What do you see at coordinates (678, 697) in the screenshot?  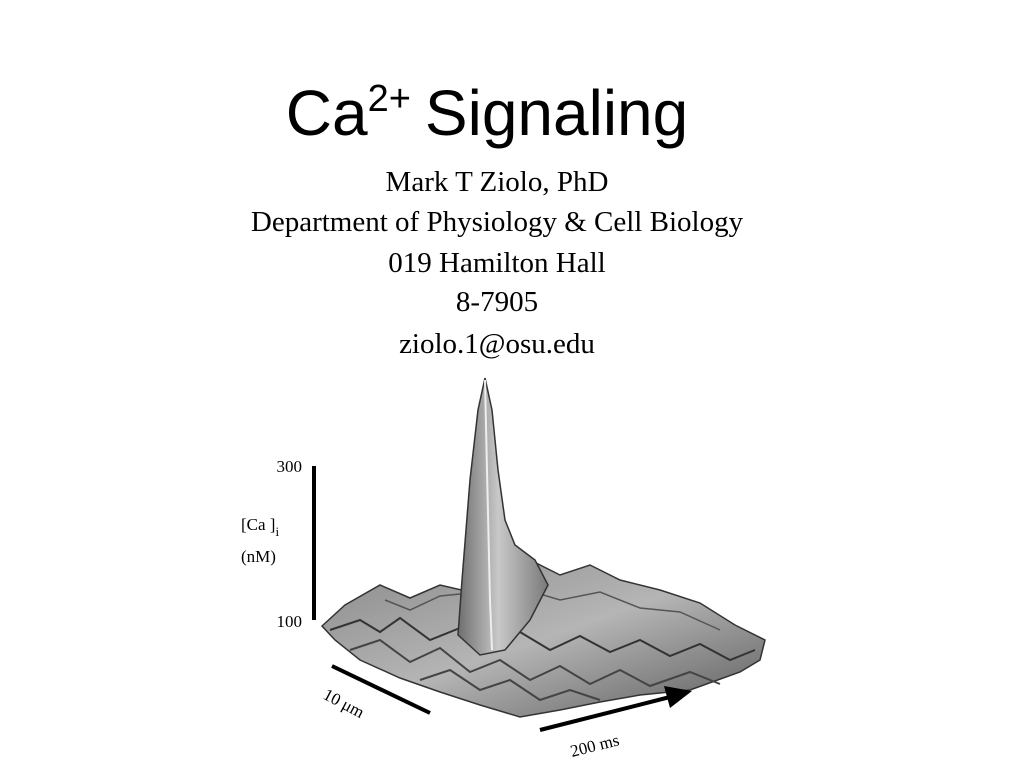 I see `time-arrowhead` at bounding box center [678, 697].